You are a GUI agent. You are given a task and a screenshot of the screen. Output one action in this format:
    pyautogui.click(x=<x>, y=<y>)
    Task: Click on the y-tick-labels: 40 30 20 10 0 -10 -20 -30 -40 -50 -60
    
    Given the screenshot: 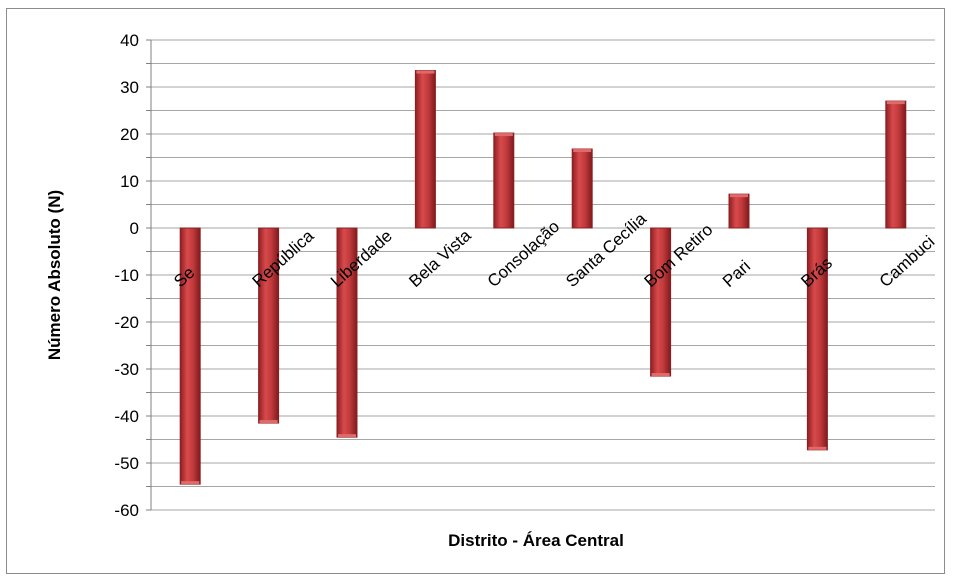 What is the action you would take?
    pyautogui.click(x=126, y=275)
    